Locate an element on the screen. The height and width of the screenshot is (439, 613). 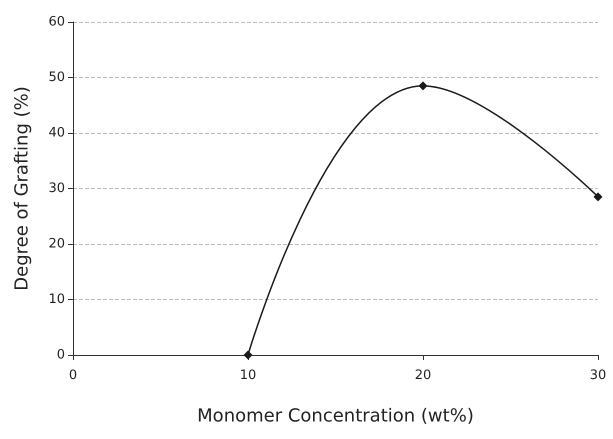
y-axis-title: Degree of Grafting (%) is located at coordinates (22, 188).